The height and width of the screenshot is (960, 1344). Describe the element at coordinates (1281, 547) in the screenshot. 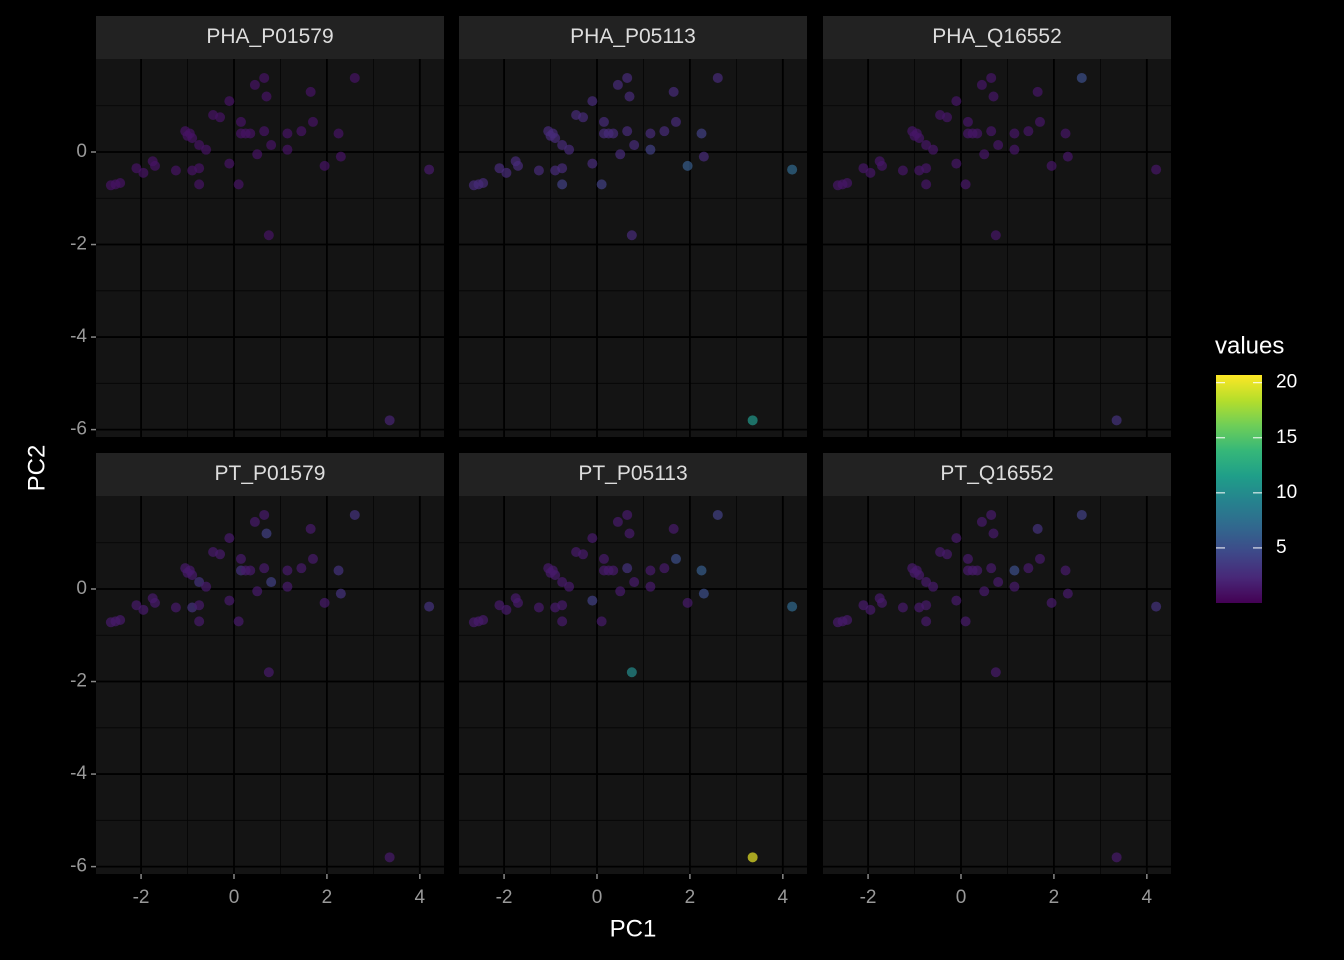

I see `colorbar-tick-label: 5` at that location.